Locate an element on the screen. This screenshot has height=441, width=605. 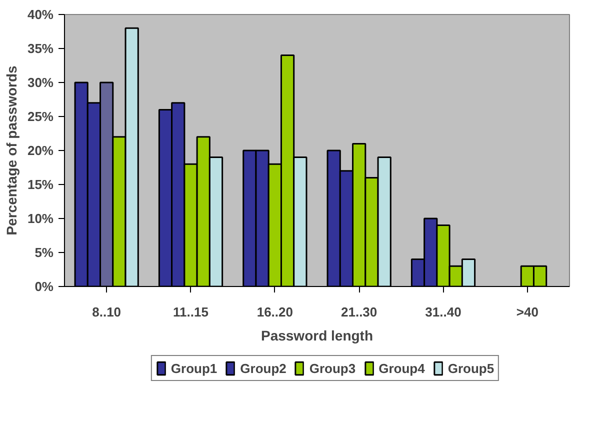
y-tick-label: 15% is located at coordinates (40, 184).